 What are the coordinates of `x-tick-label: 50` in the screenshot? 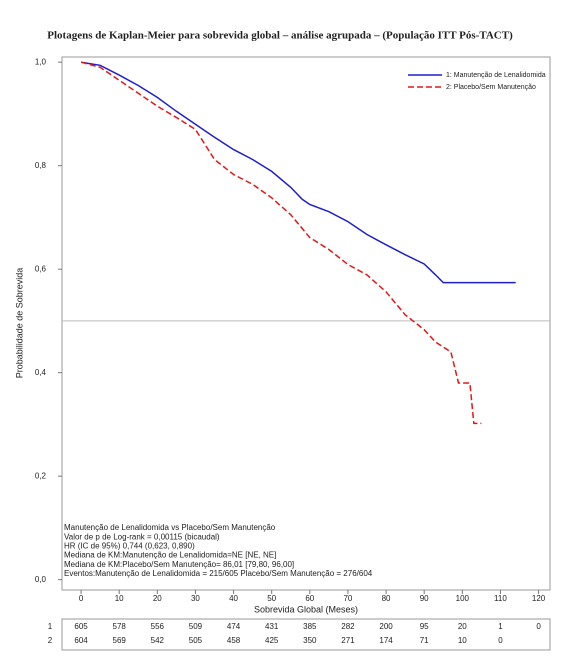 It's located at (271, 598).